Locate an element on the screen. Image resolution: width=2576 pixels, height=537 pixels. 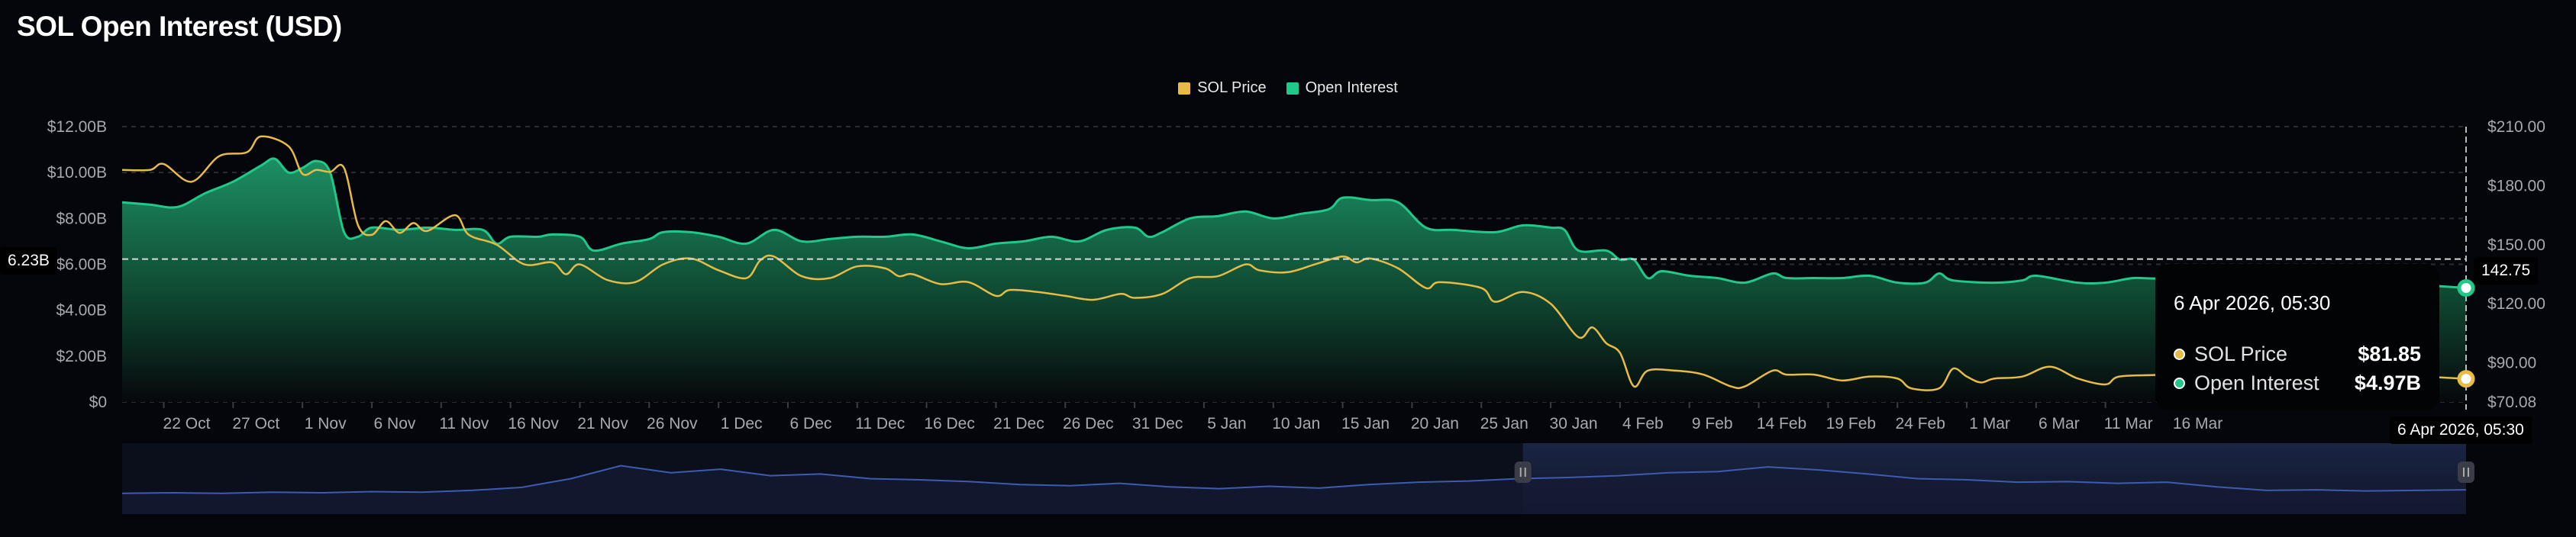
x-axis-tick-label: 6 Dec is located at coordinates (811, 424).